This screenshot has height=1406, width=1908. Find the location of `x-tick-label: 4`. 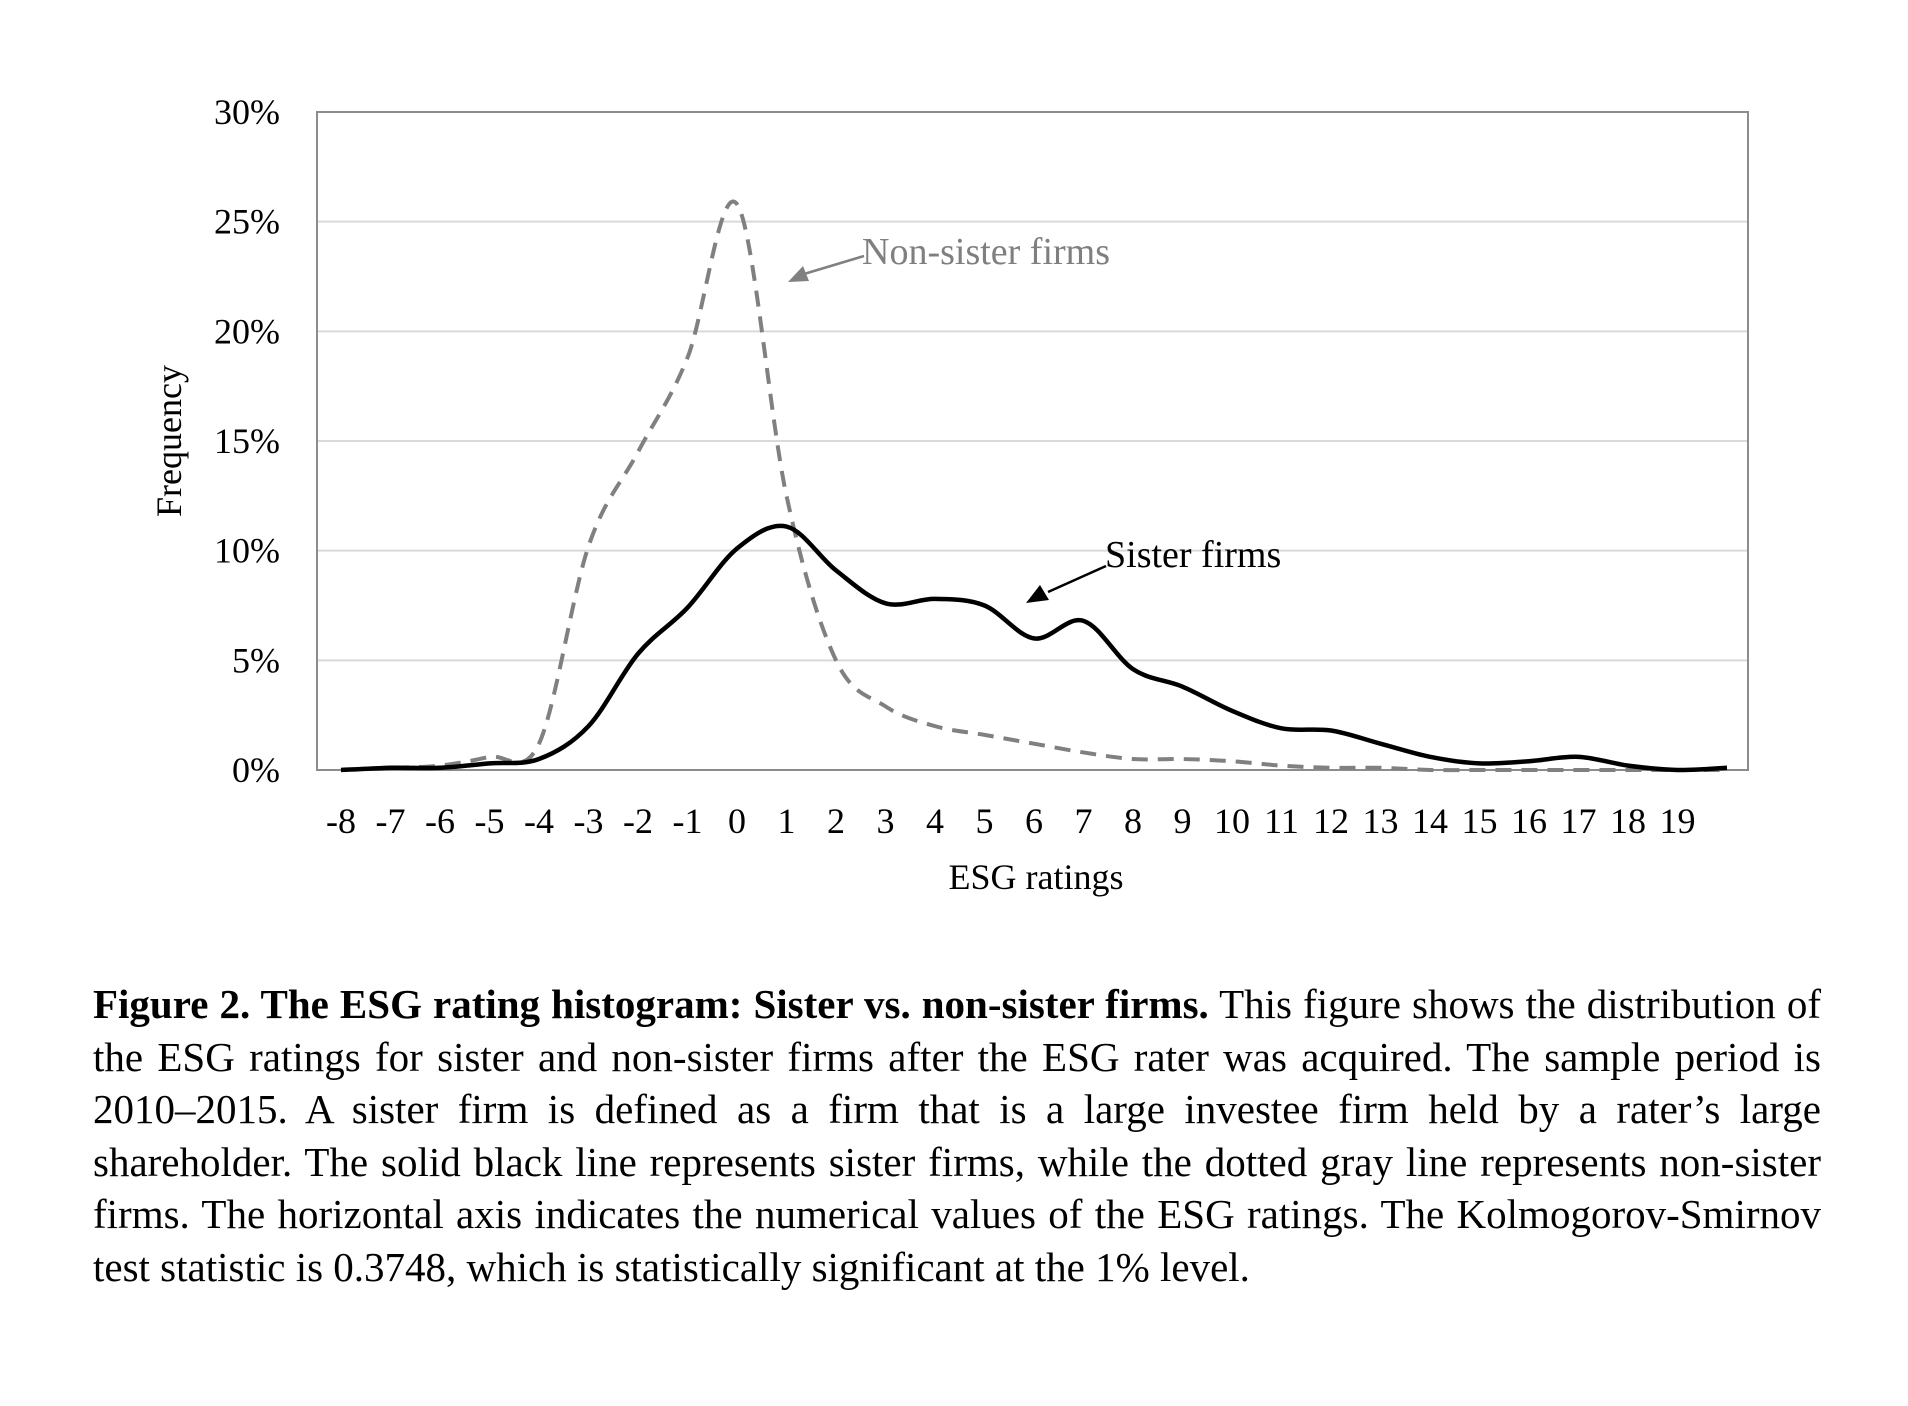

x-tick-label: 4 is located at coordinates (935, 821).